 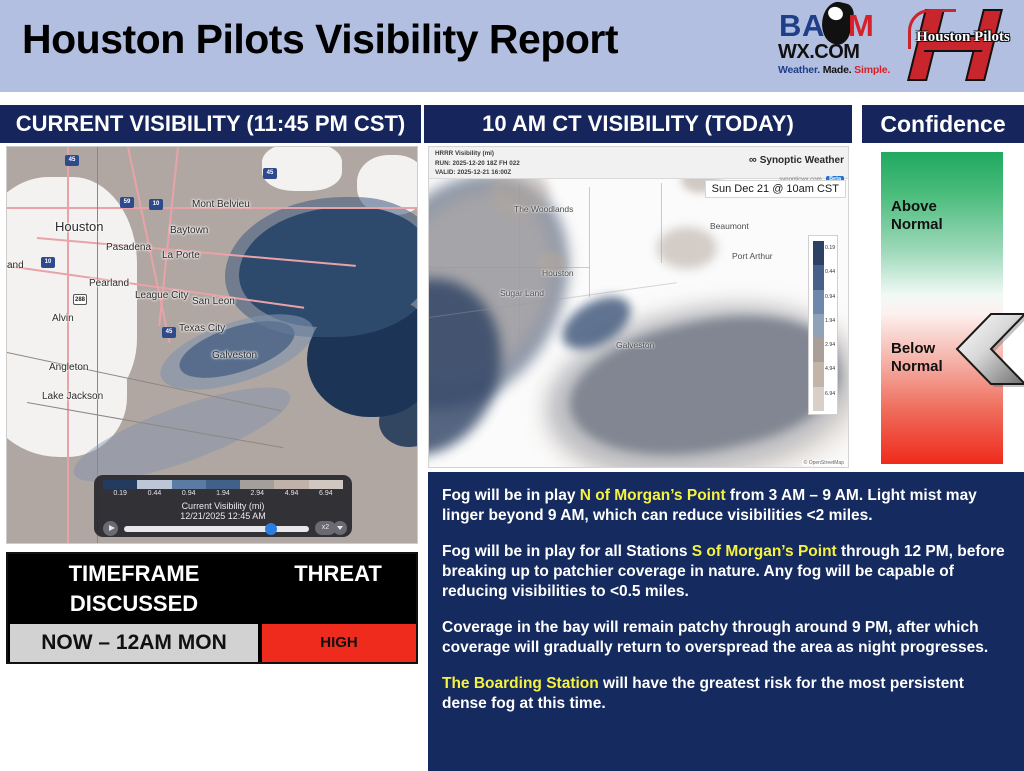 What do you see at coordinates (830, 369) in the screenshot?
I see `hrrr-colorbar-tick-label: 4.94` at bounding box center [830, 369].